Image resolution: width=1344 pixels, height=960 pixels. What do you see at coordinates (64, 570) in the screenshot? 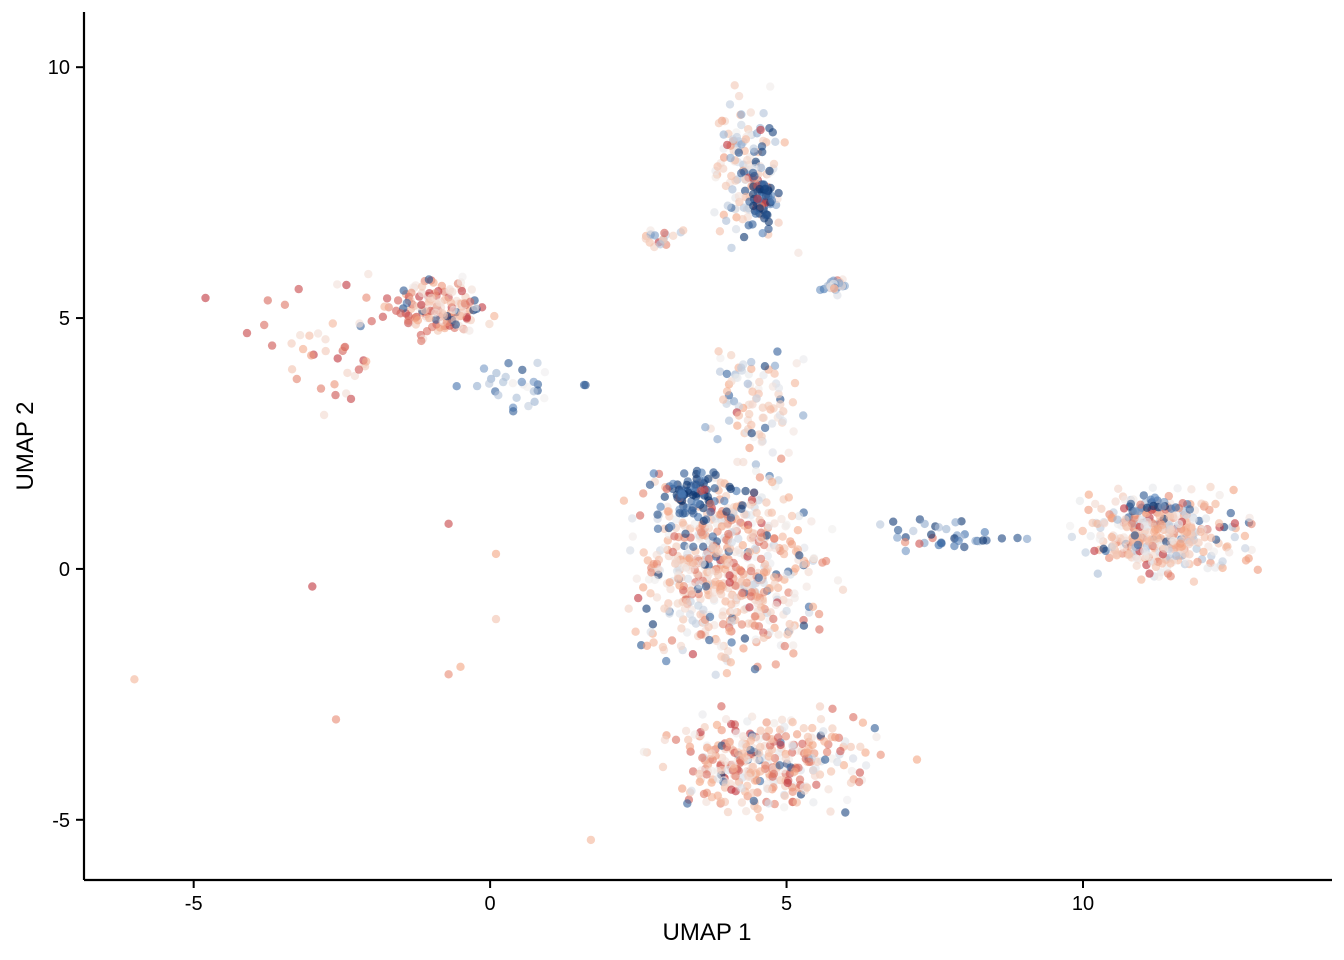
I see `y-tick-label: 0` at bounding box center [64, 570].